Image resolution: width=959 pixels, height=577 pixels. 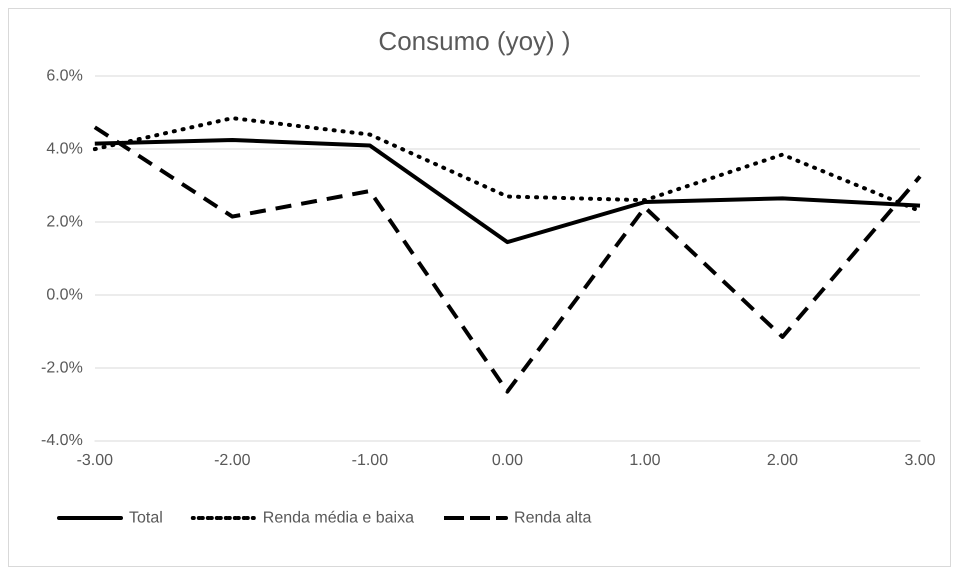 What do you see at coordinates (645, 460) in the screenshot?
I see `x-tick-label: 1.00` at bounding box center [645, 460].